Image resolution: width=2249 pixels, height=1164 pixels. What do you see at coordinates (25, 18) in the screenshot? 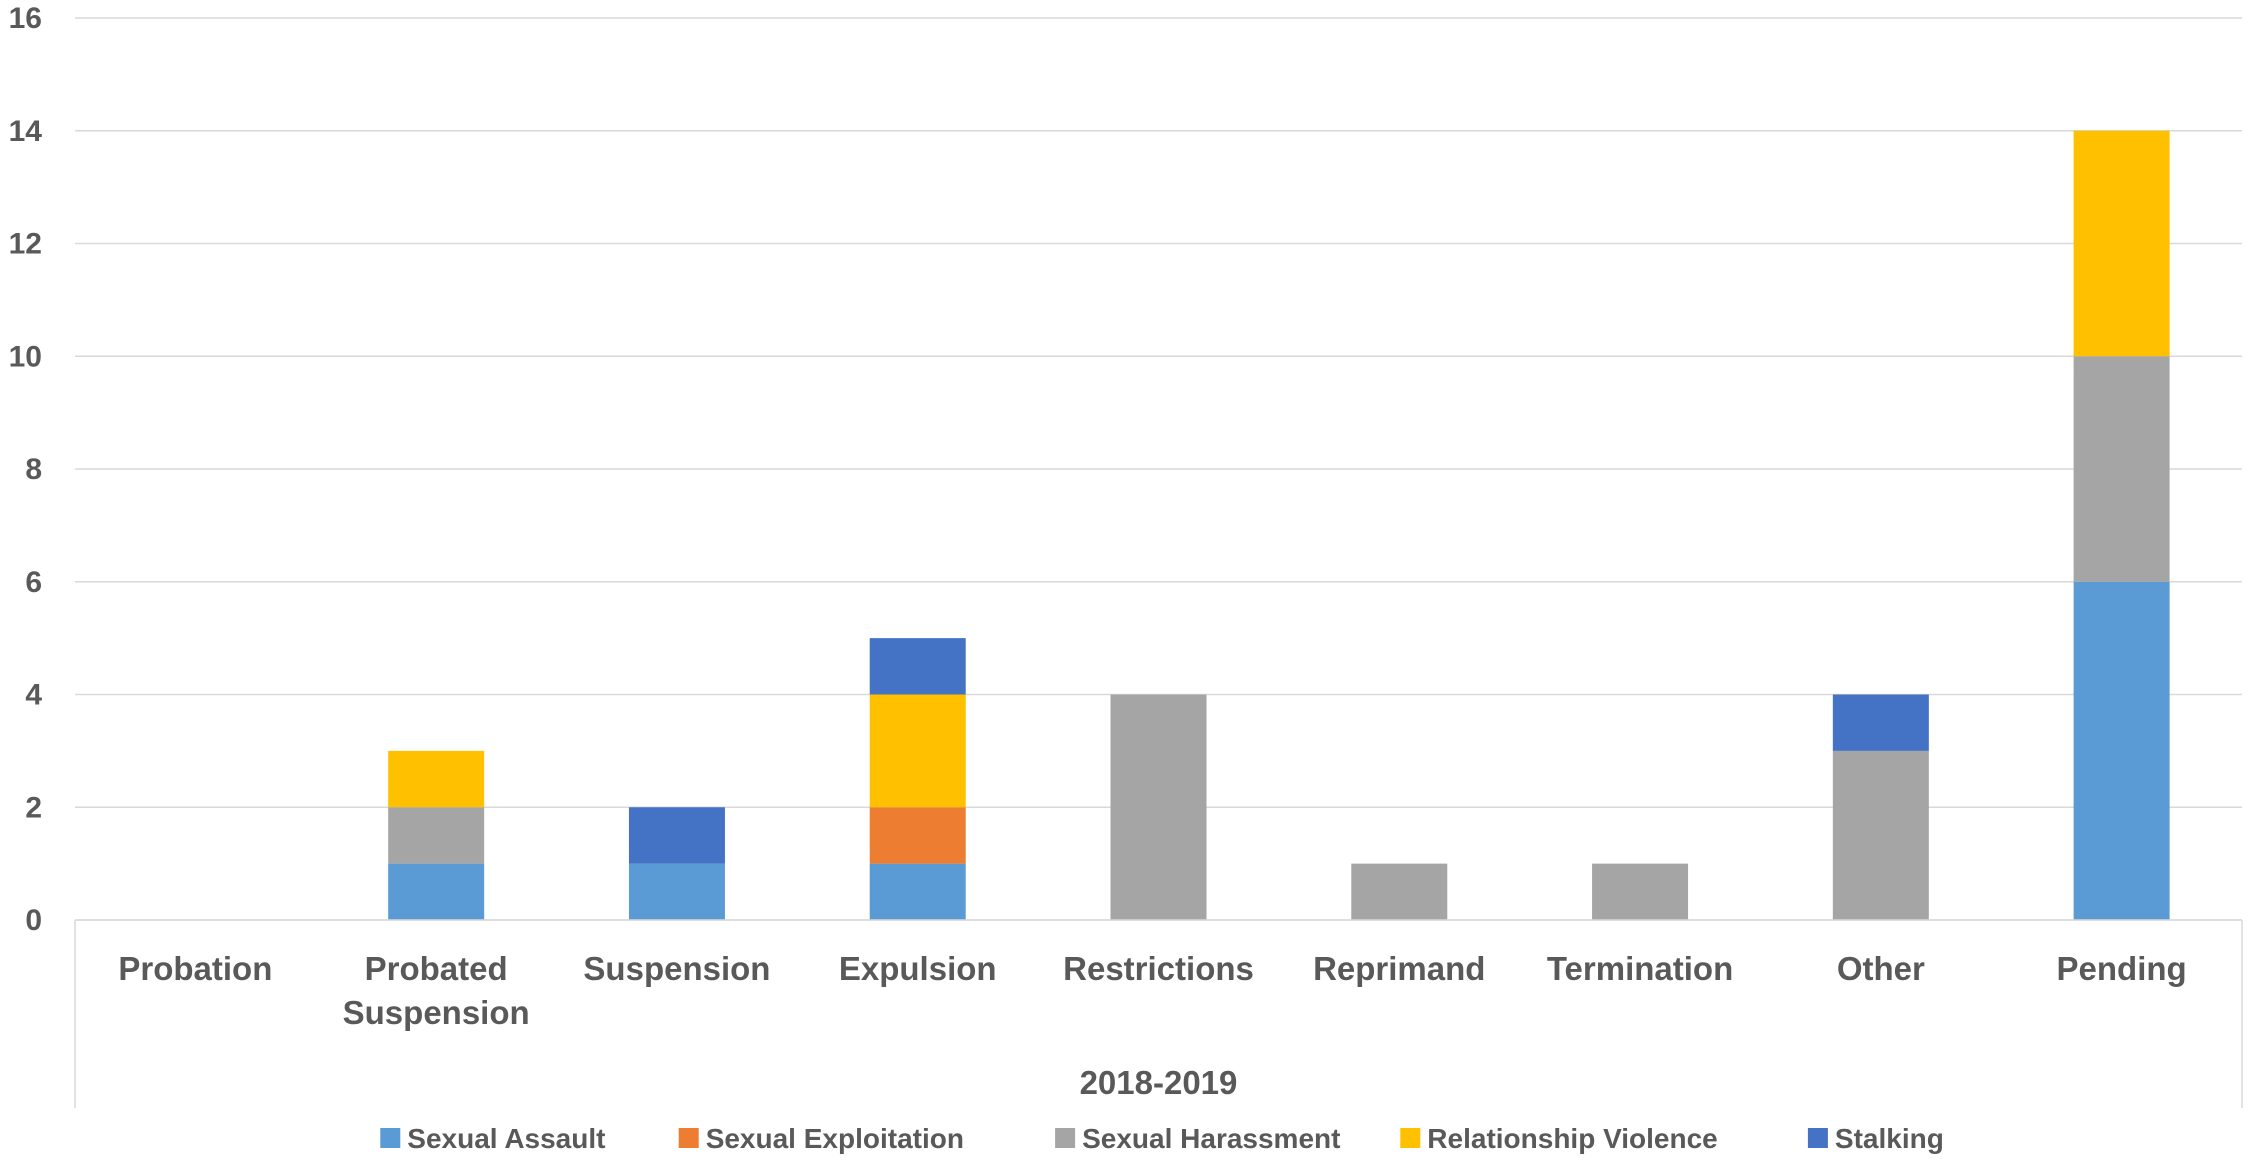
I see `y-tick-label: 16` at bounding box center [25, 18].